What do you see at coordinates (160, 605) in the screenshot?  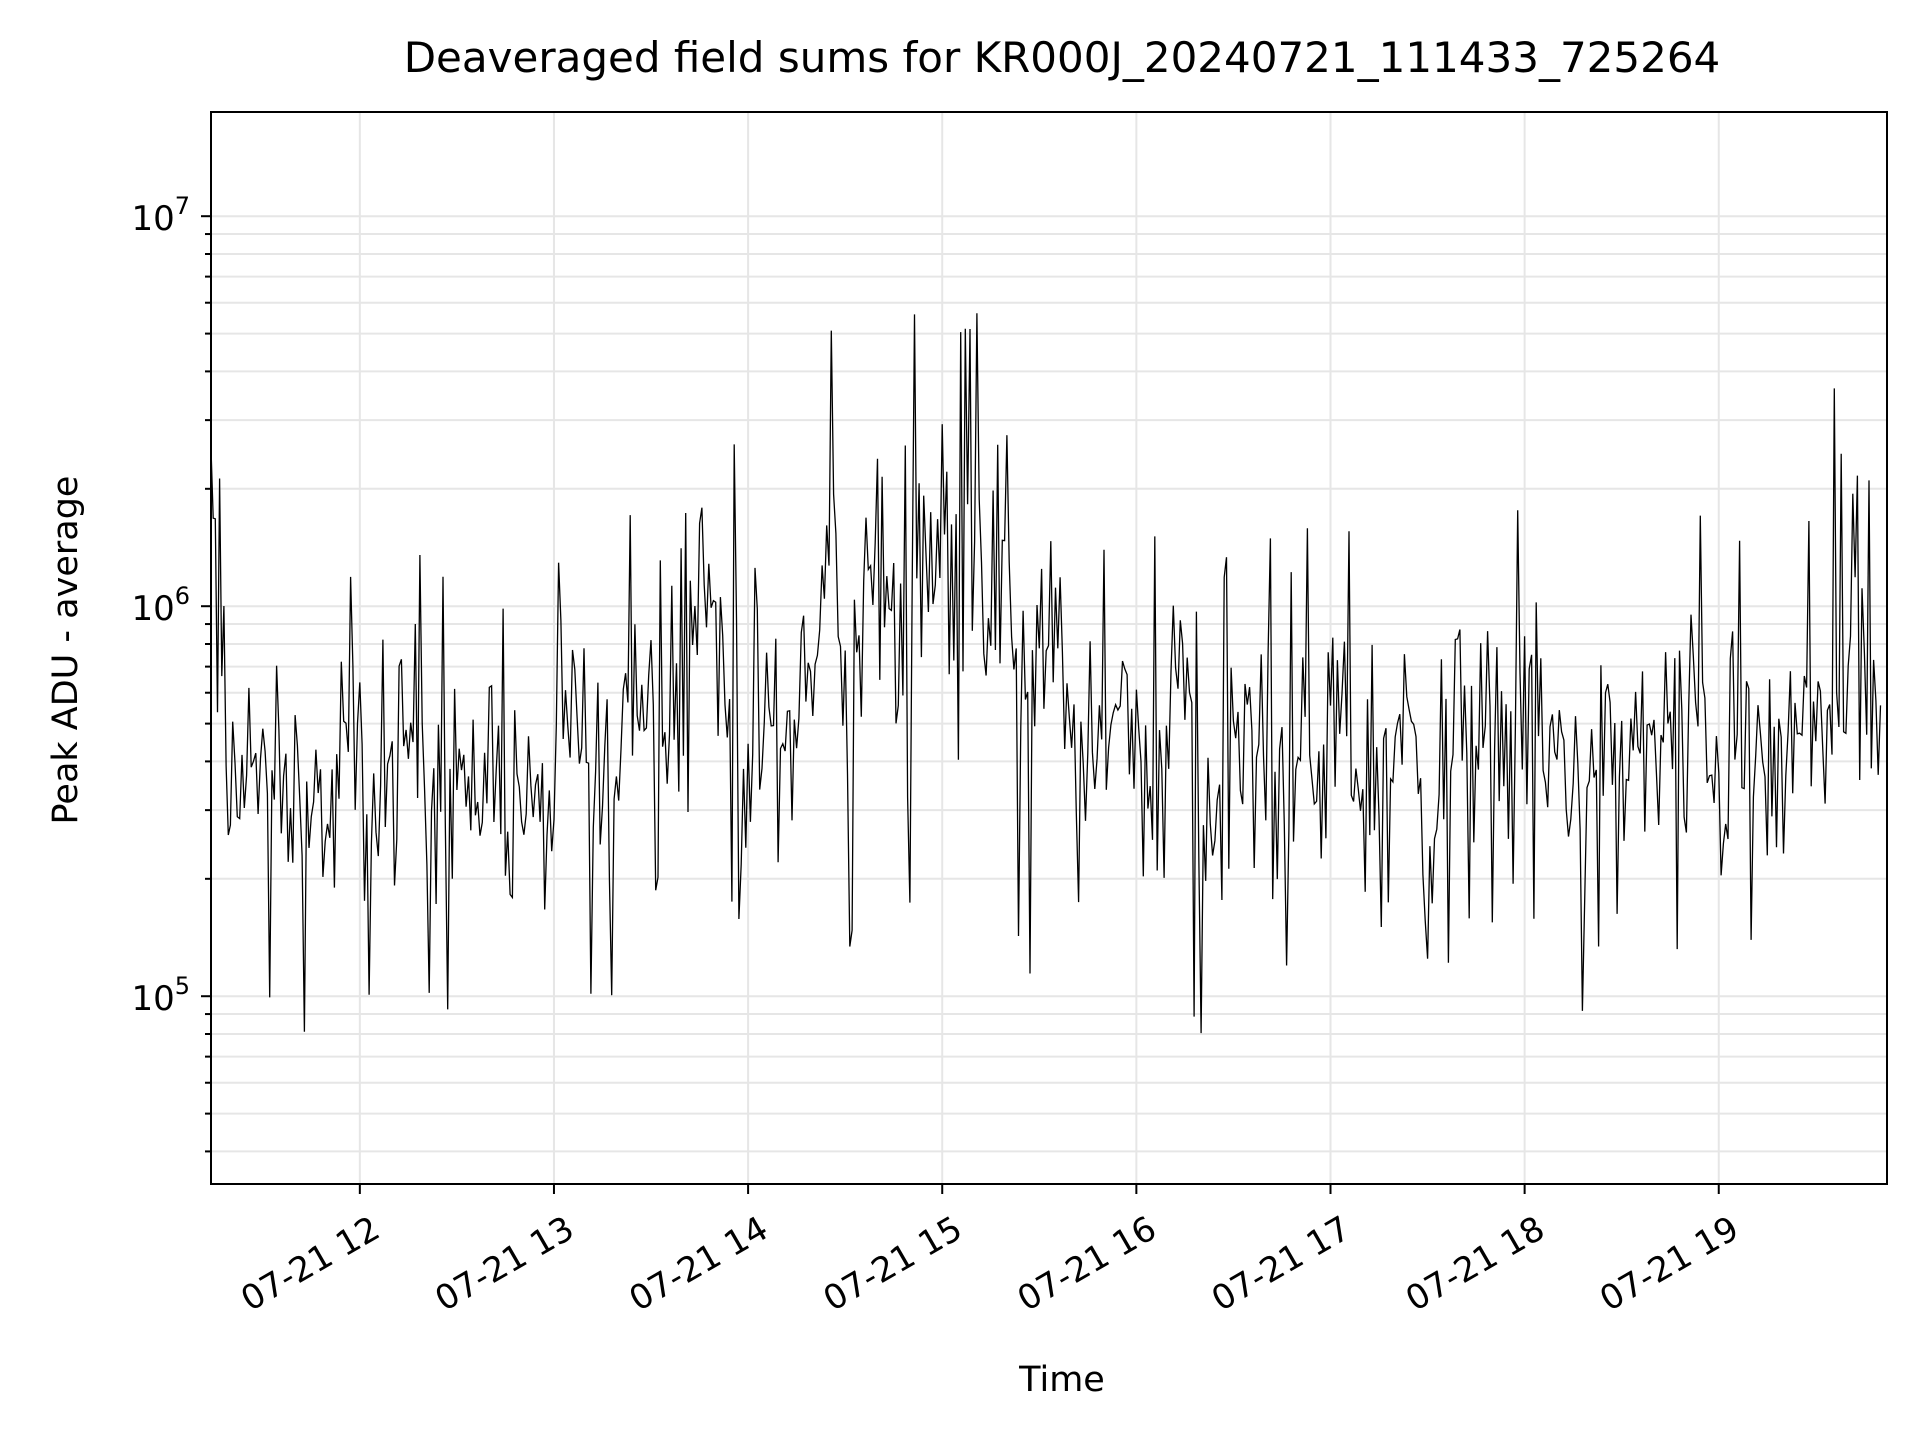 I see `y-tick-label: 10⁶` at bounding box center [160, 605].